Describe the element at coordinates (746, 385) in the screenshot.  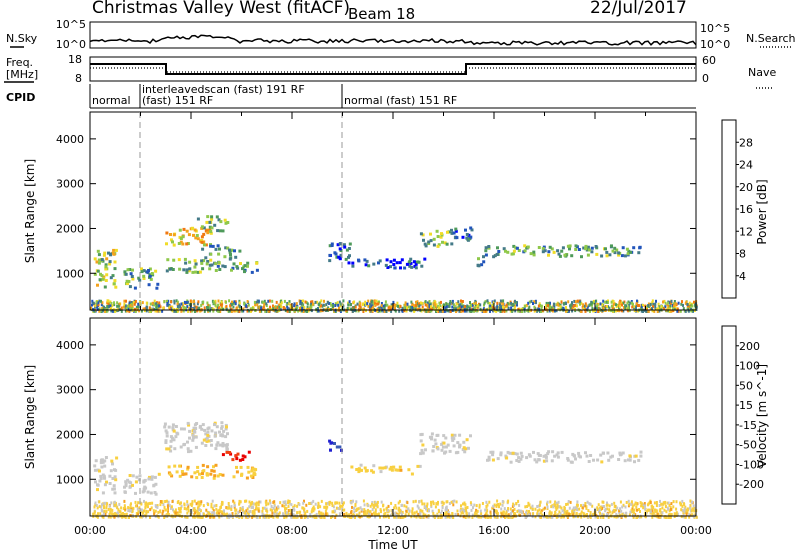
I see `colorbar-tick-label: 50` at that location.